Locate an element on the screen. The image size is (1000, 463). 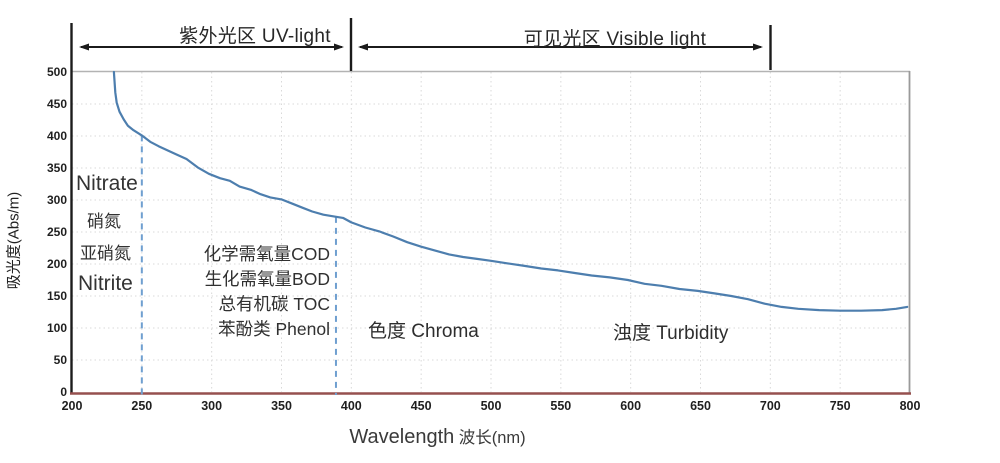
x-tick-label: 700 is located at coordinates (770, 406).